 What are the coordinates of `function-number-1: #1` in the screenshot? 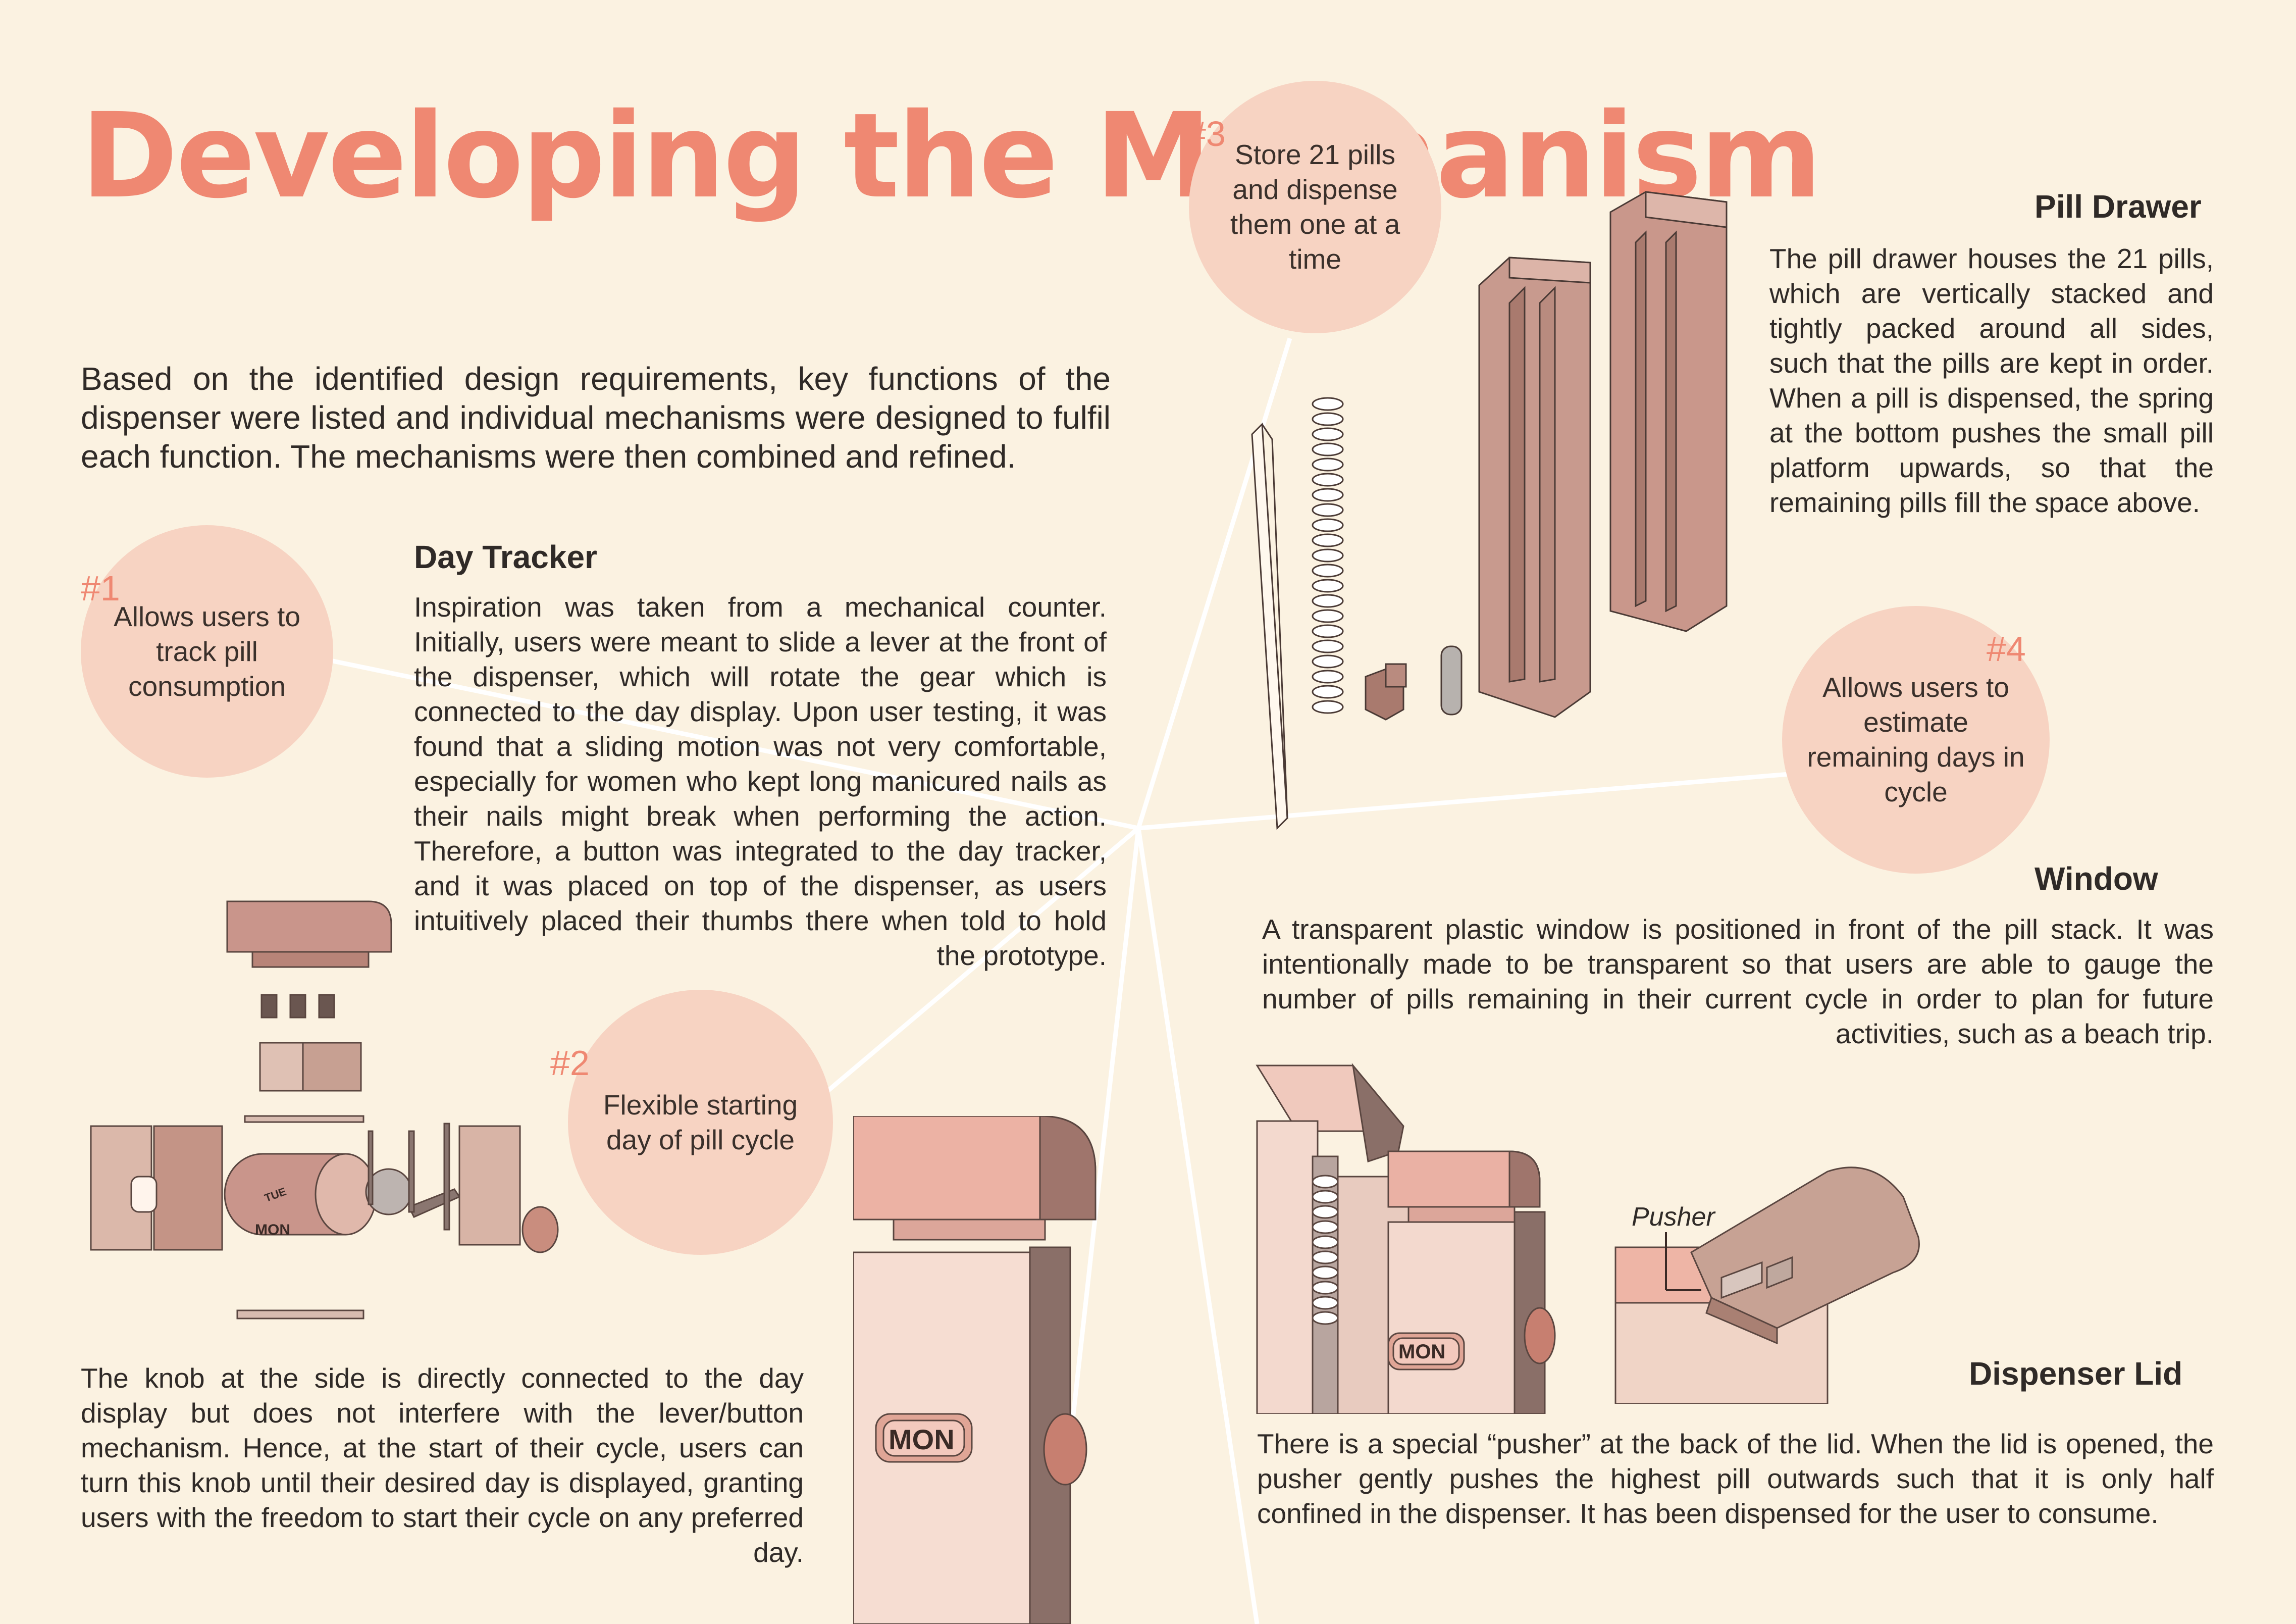 It's located at (100, 588).